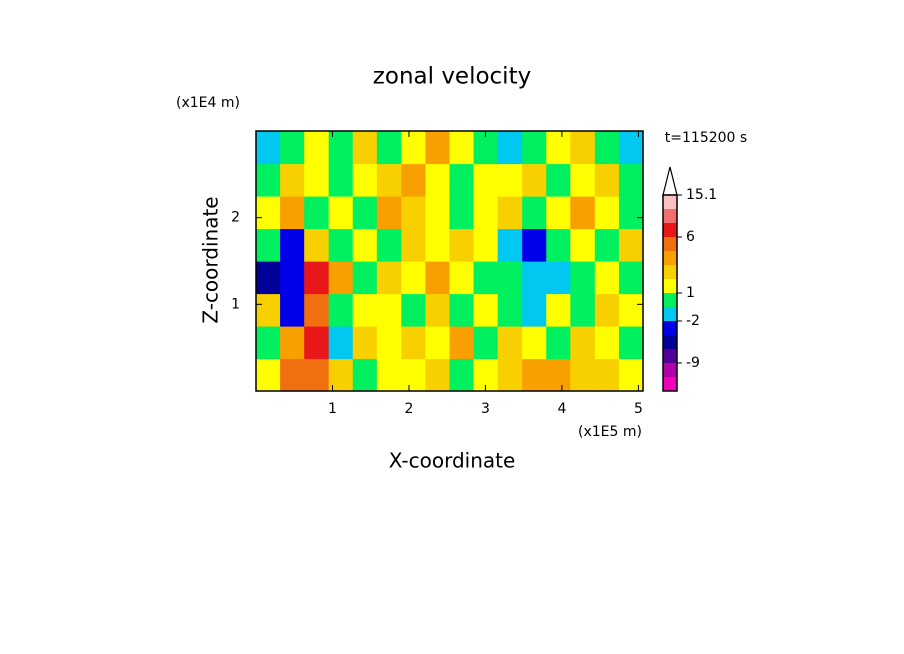  Describe the element at coordinates (561, 409) in the screenshot. I see `x-tick-label: 4` at that location.